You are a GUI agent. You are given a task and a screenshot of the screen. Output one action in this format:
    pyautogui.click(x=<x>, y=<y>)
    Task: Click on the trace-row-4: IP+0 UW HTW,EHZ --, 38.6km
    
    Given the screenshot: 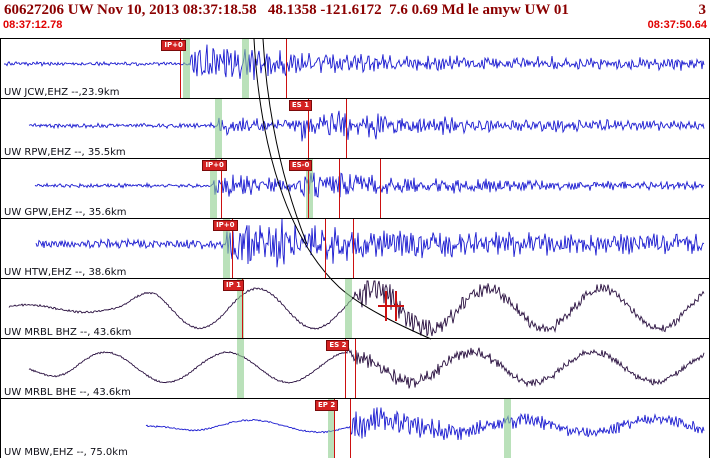 What is the action you would take?
    pyautogui.click(x=355, y=249)
    